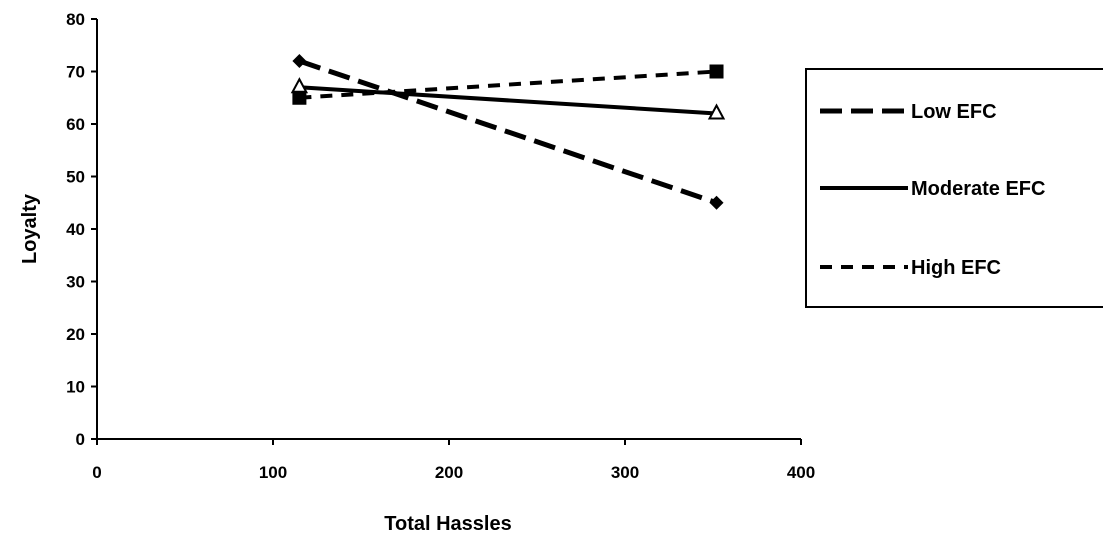  What do you see at coordinates (956, 268) in the screenshot?
I see `legend-label: High EFC` at bounding box center [956, 268].